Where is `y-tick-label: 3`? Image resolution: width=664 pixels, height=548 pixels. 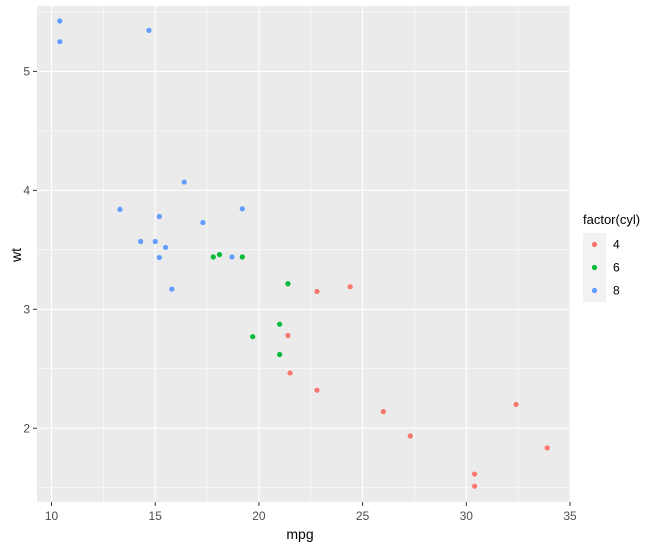 y-tick-label: 3 is located at coordinates (26, 309).